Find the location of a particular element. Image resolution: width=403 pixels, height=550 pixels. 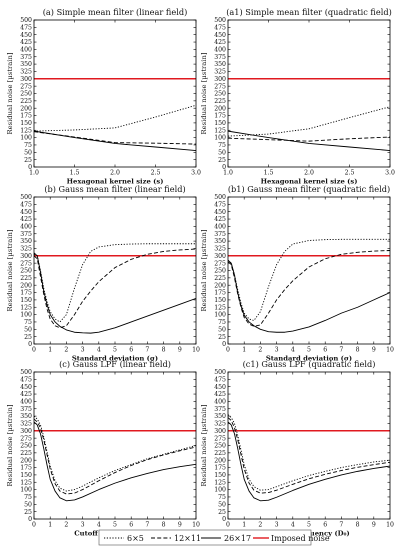

xtick-label-b-1: 1 is located at coordinates (50, 350).